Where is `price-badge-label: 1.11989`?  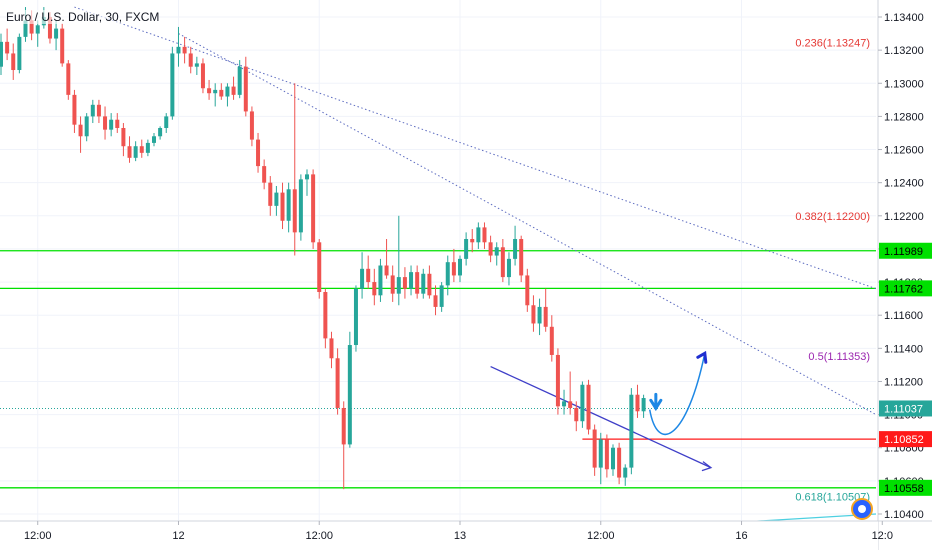 price-badge-label: 1.11989 is located at coordinates (903, 252).